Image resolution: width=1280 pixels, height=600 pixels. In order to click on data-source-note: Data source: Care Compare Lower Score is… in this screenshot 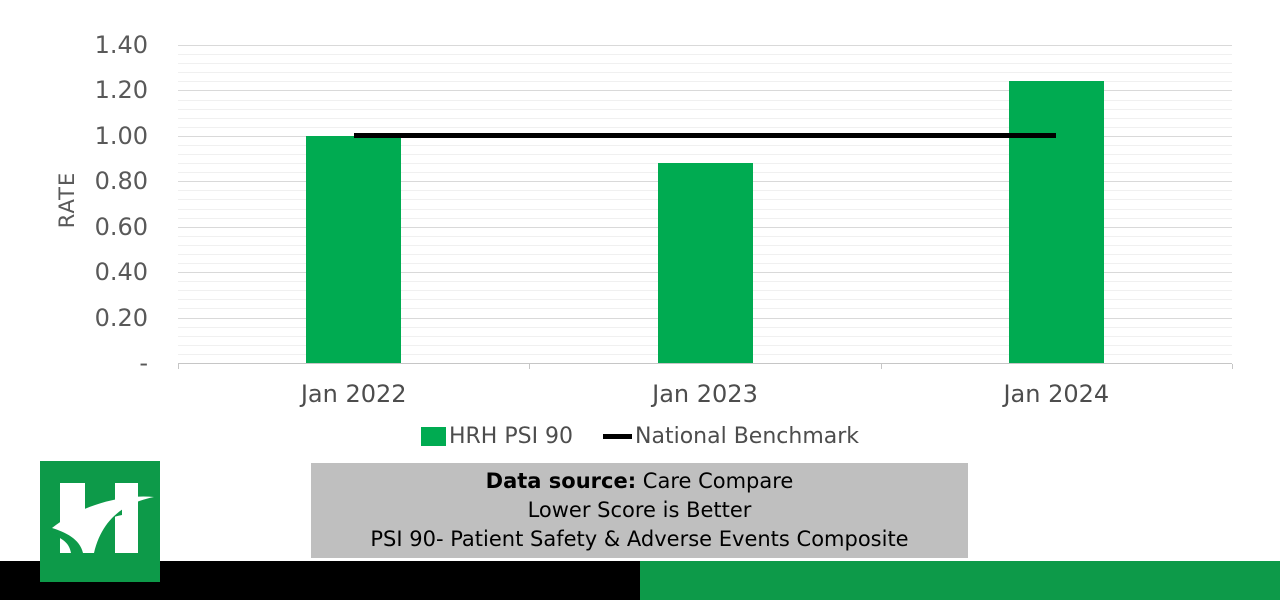, I will do `click(639, 510)`.